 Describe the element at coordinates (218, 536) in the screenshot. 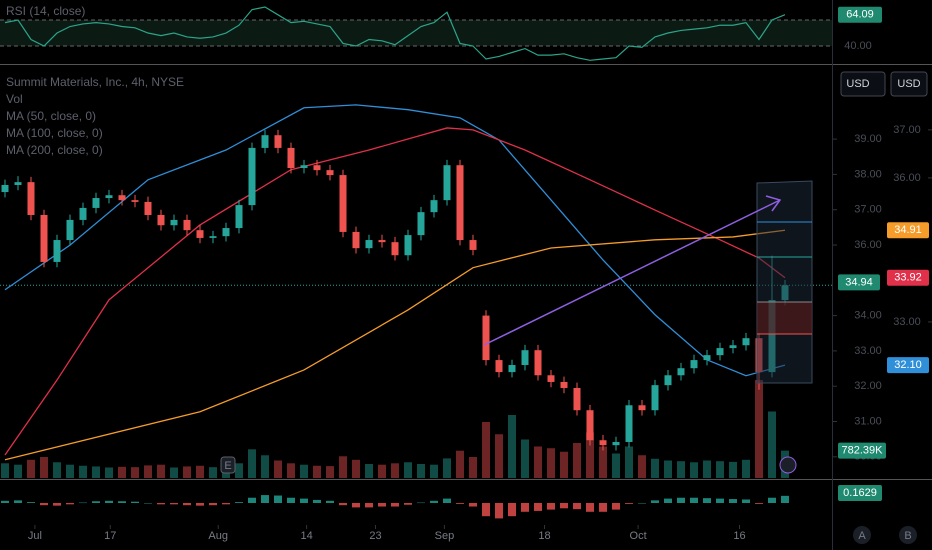

I see `x-tick-label: Aug` at that location.